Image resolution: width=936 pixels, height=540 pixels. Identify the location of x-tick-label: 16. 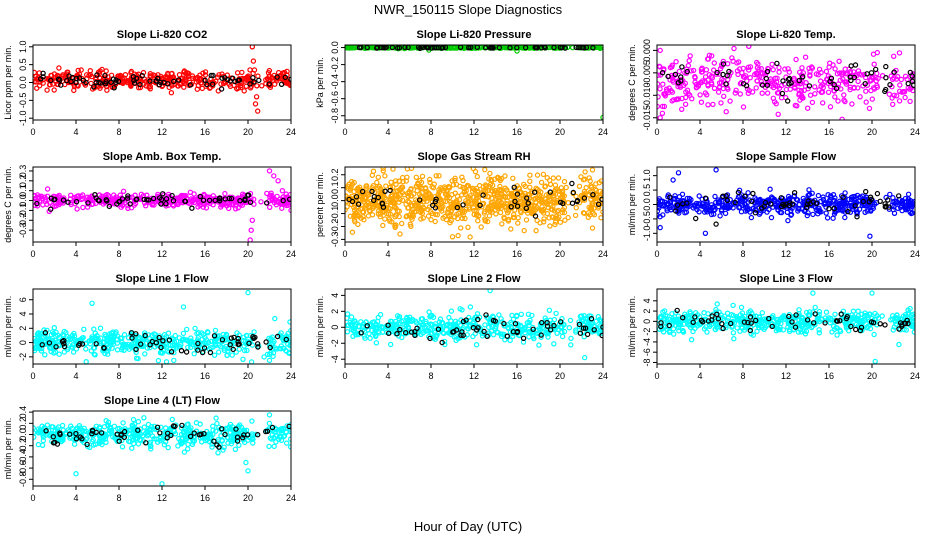
(517, 254).